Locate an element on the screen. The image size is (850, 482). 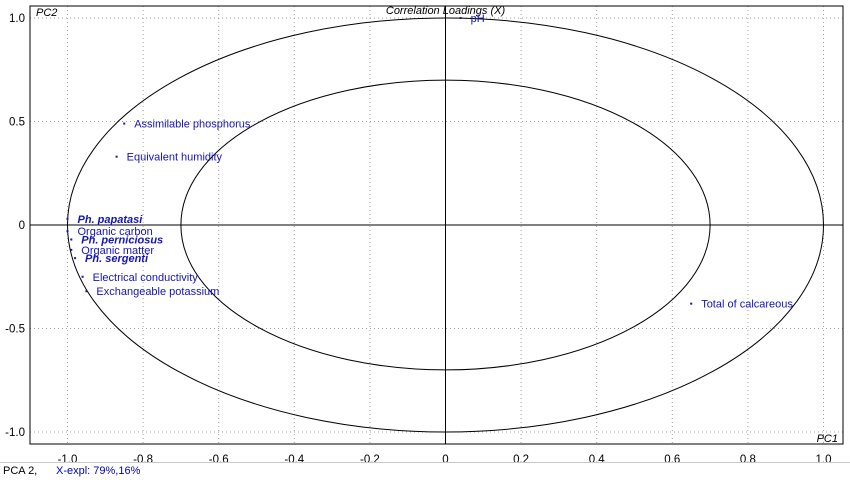
loading-label: Organic matter is located at coordinates (117, 251).